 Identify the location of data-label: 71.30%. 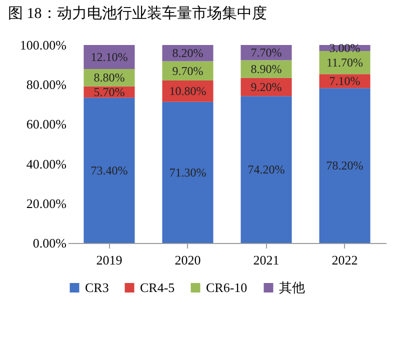
(187, 172).